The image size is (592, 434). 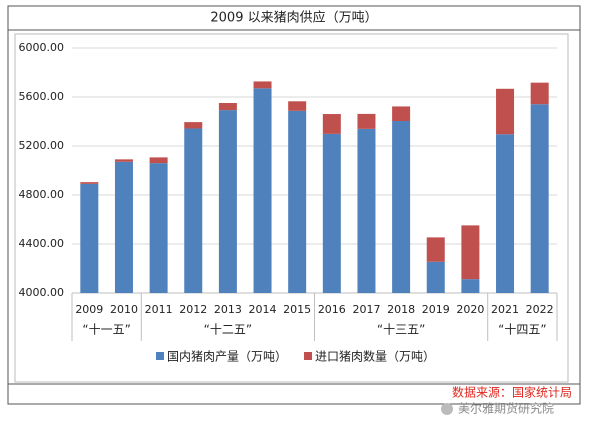 What do you see at coordinates (540, 309) in the screenshot?
I see `x-tick-label: 2022` at bounding box center [540, 309].